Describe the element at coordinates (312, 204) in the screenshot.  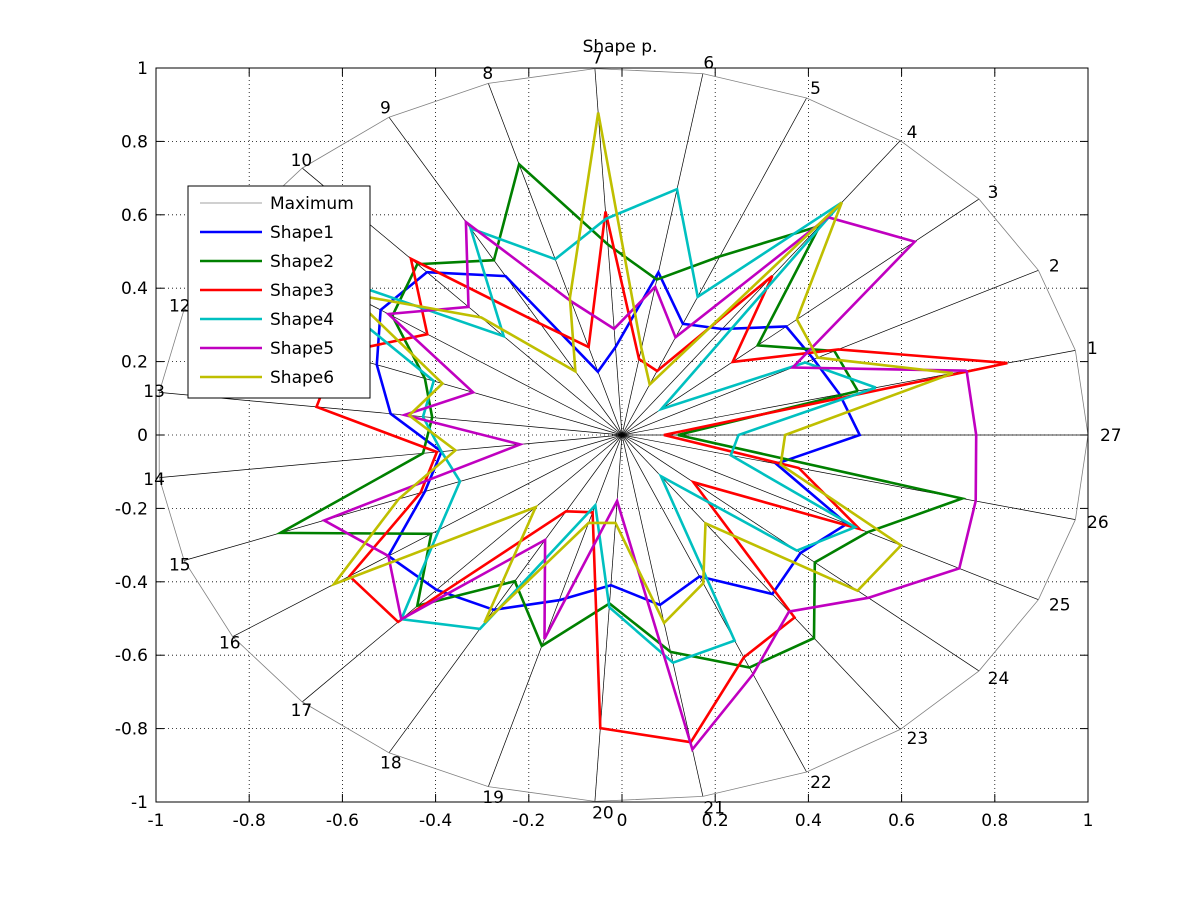
I see `legend-label-maximum: Maximum` at that location.